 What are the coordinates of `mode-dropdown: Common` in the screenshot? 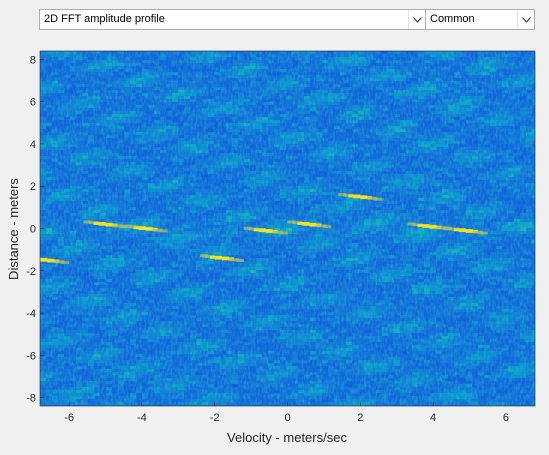 It's located at (480, 19).